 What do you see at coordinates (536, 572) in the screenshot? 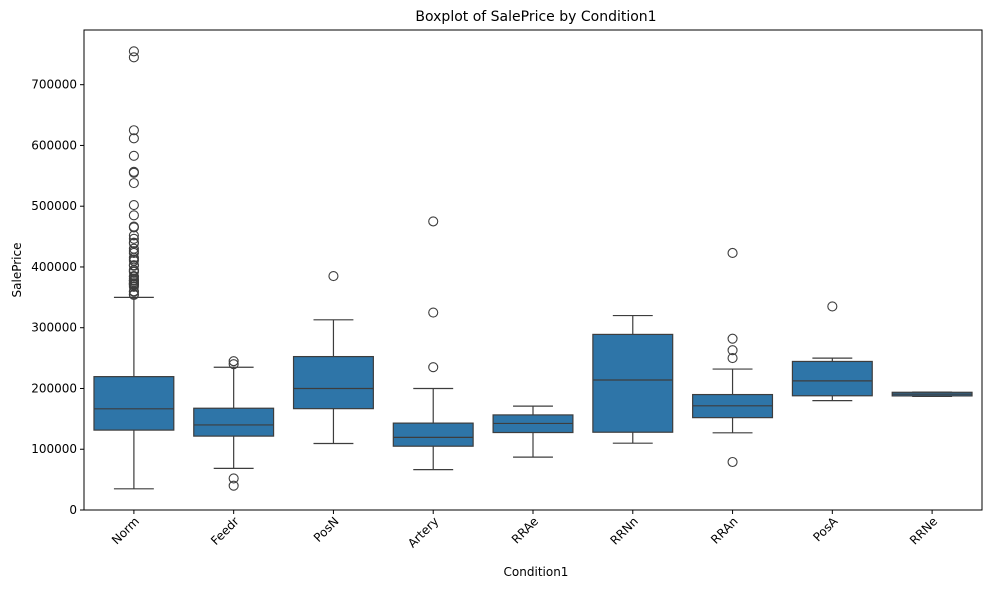
I see `x-axis-title: Condition1` at bounding box center [536, 572].